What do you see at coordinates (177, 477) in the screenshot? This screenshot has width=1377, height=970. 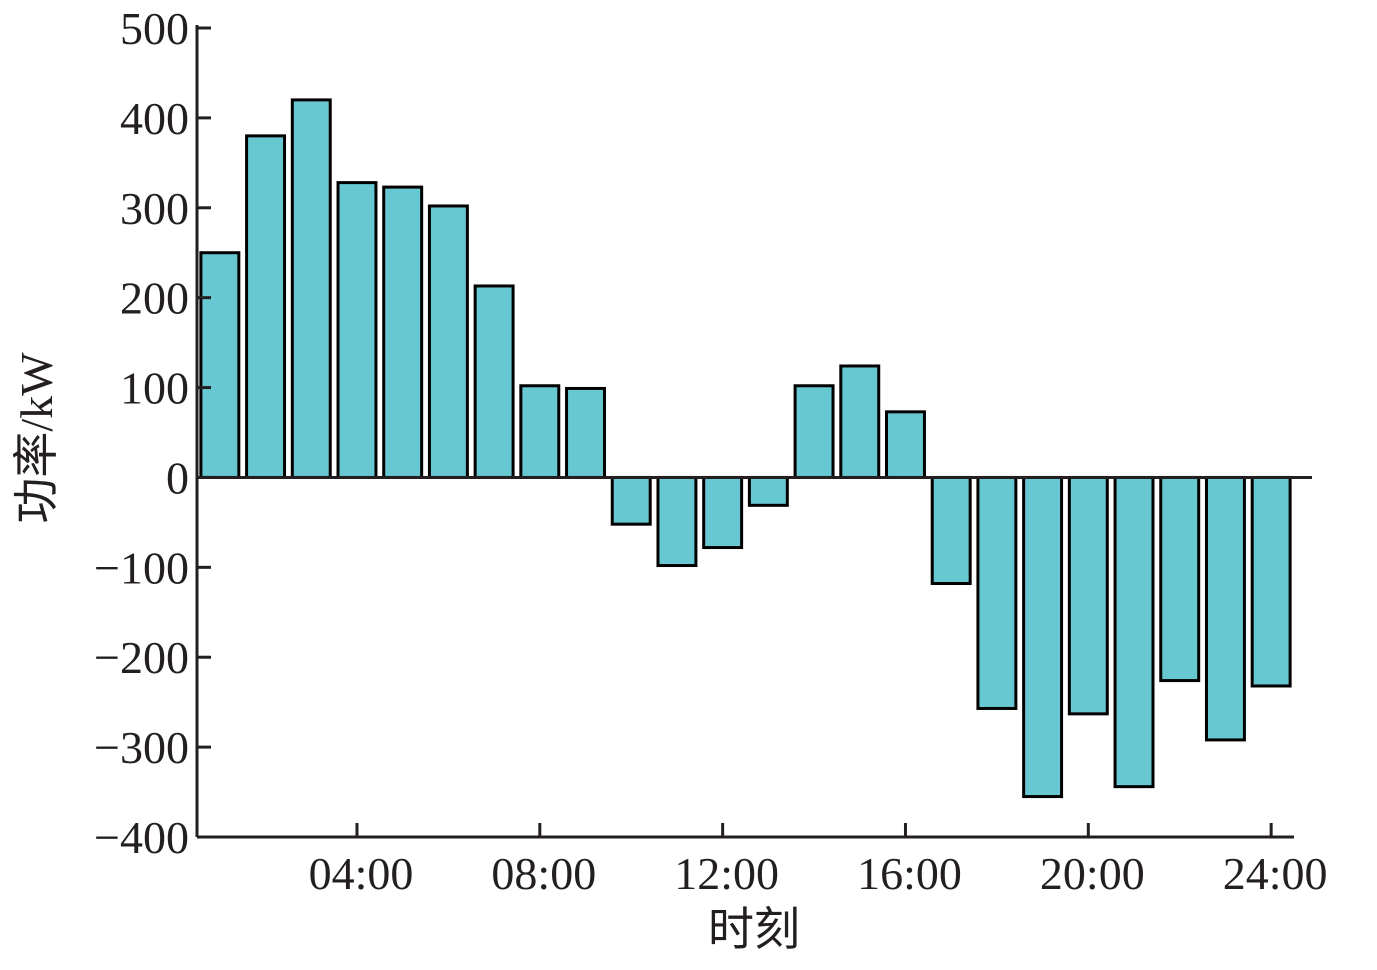 I see `y-tick-label: 0` at bounding box center [177, 477].